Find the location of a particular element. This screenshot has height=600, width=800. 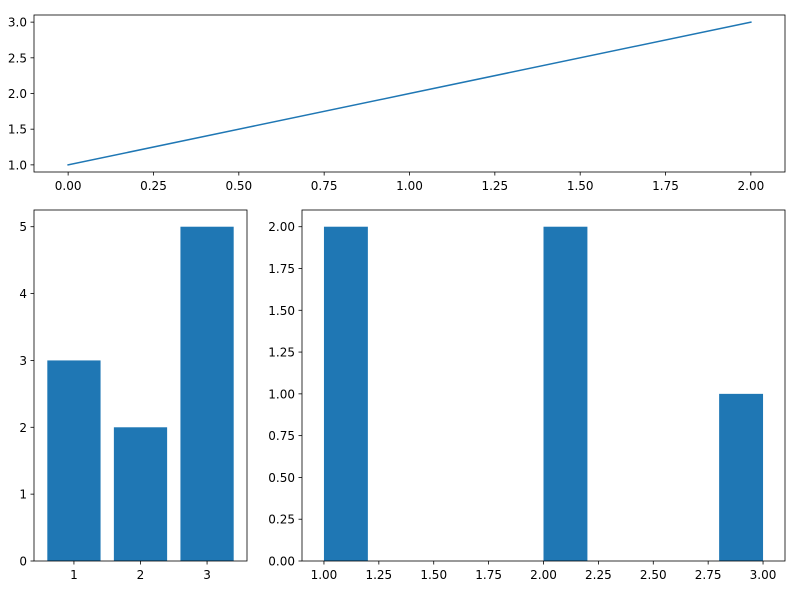

y-tick-label: 5 is located at coordinates (23, 227).